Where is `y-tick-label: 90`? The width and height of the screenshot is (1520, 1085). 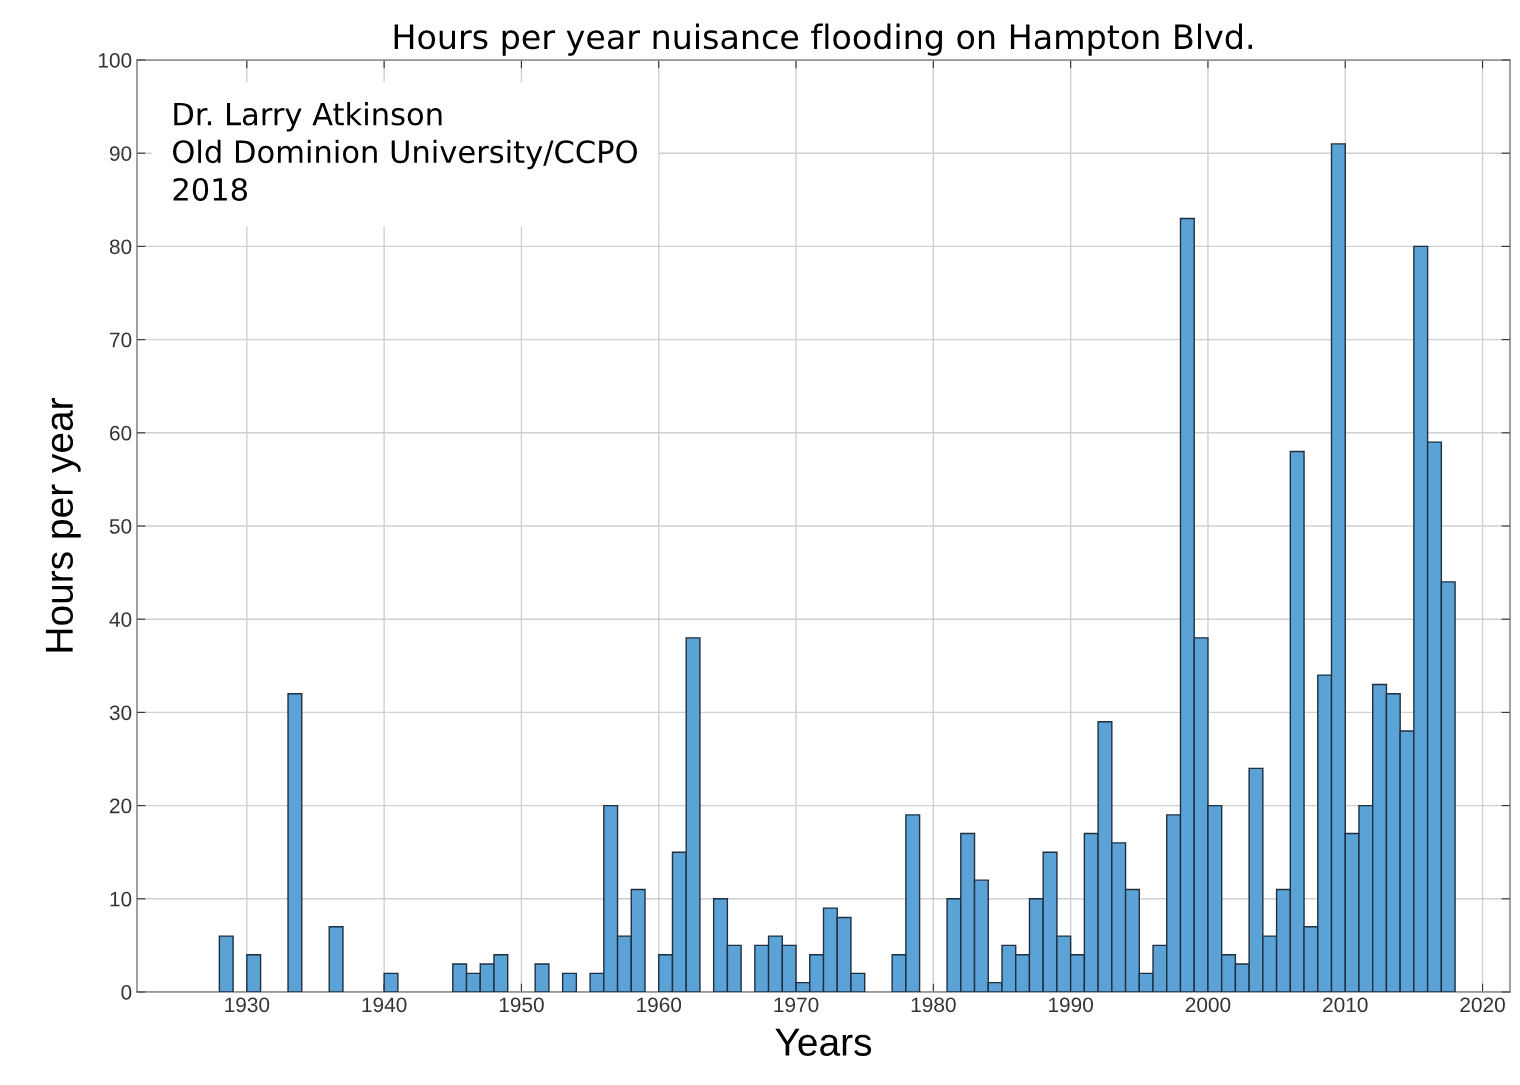 y-tick-label: 90 is located at coordinates (120, 153).